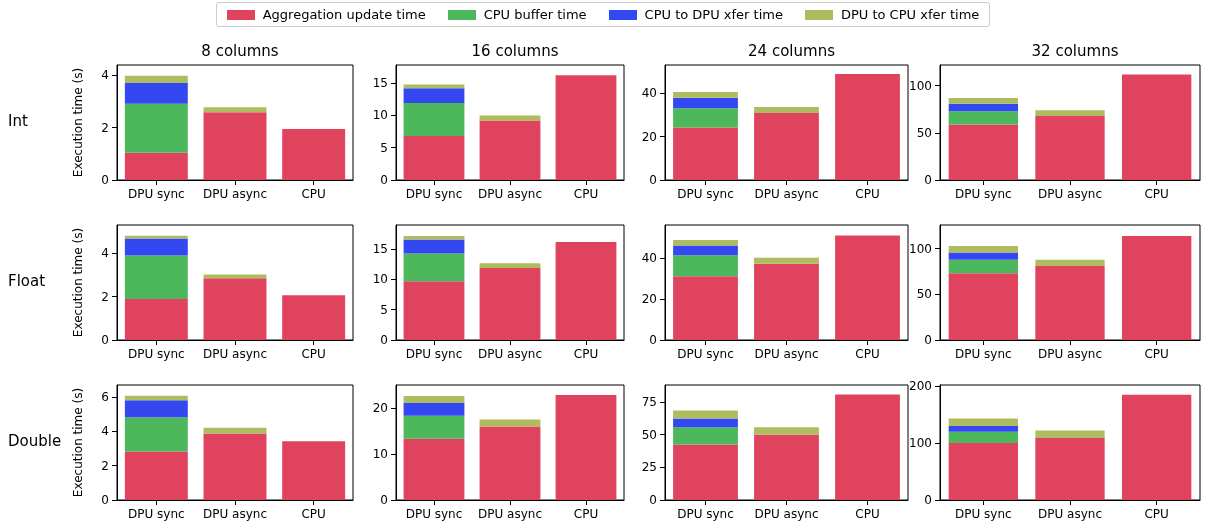 This screenshot has height=527, width=1206. Describe the element at coordinates (910, 14) in the screenshot. I see `legend-label: DPU to CPU xfer time` at that location.